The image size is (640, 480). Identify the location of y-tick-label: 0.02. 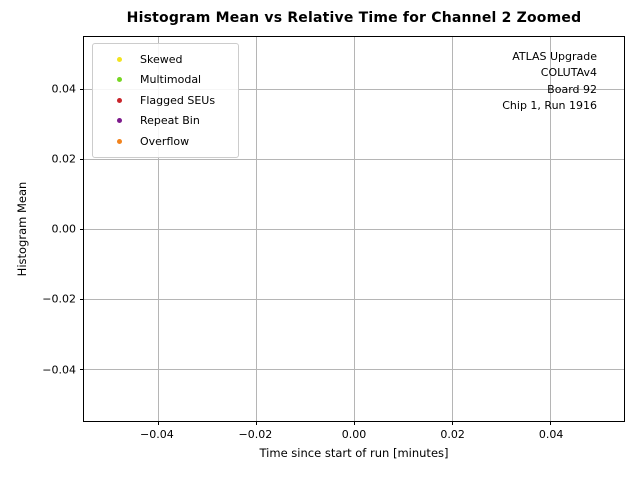
(64, 159).